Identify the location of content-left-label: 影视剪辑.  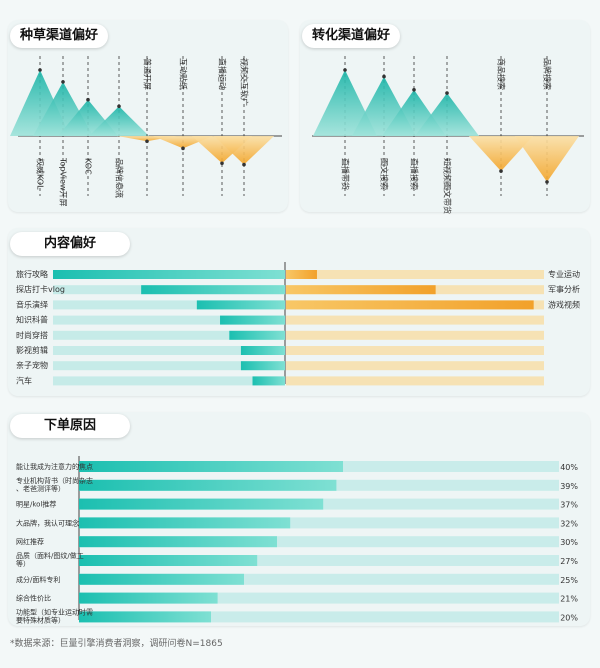
(32, 350).